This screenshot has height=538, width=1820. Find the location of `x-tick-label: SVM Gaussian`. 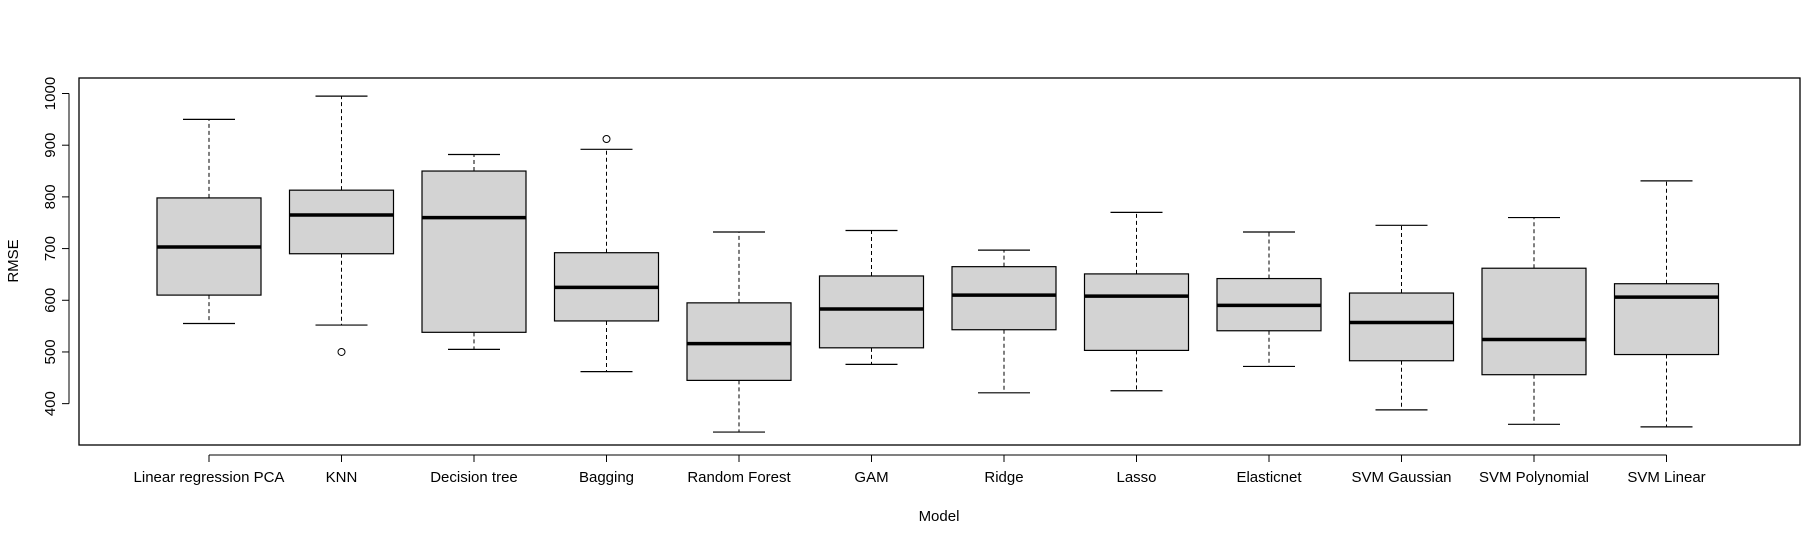

x-tick-label: SVM Gaussian is located at coordinates (1401, 477).